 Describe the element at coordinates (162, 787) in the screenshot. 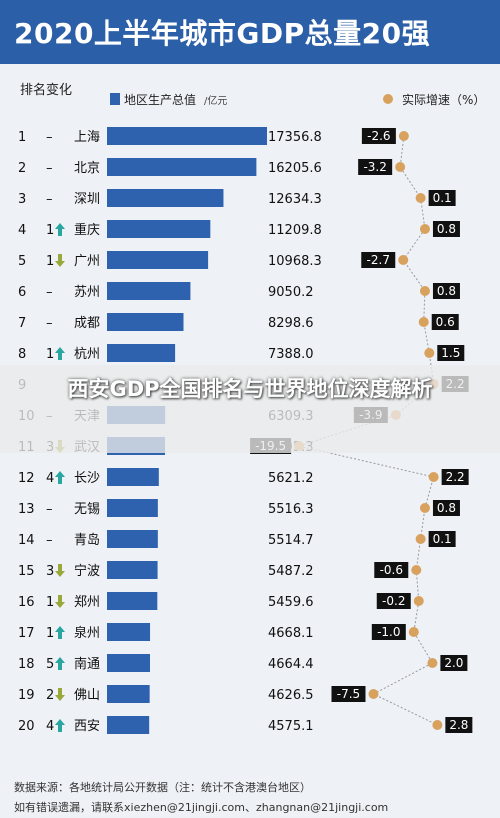

I see `source-note: 数据来源：各地统计局公开数据（注：统计不含港澳台地区）` at that location.